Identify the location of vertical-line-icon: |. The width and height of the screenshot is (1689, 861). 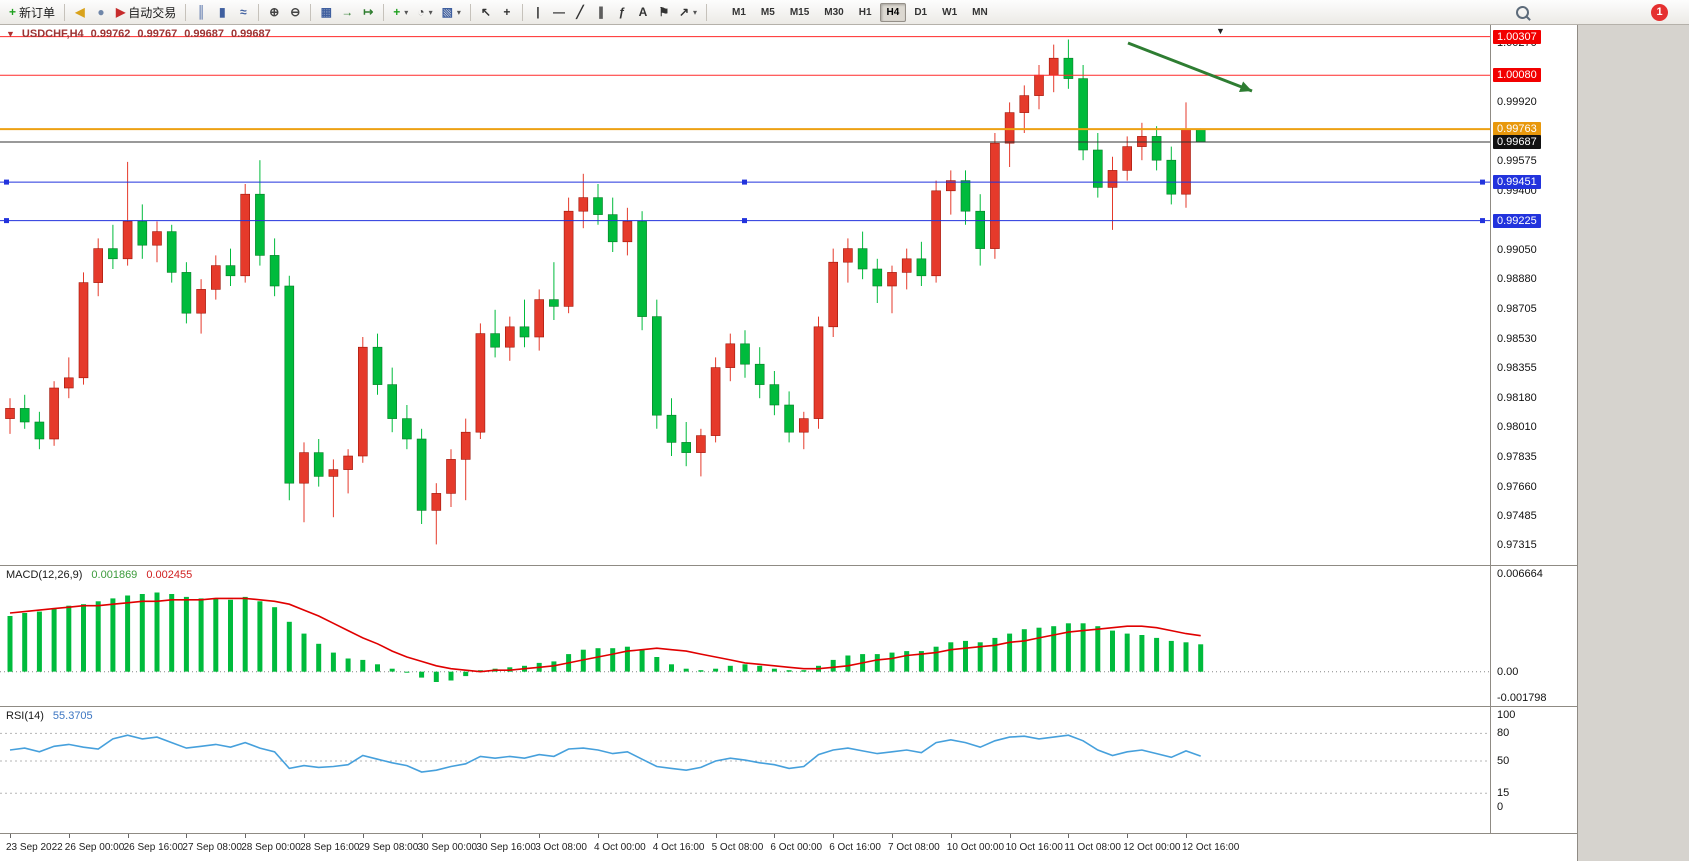
(538, 12).